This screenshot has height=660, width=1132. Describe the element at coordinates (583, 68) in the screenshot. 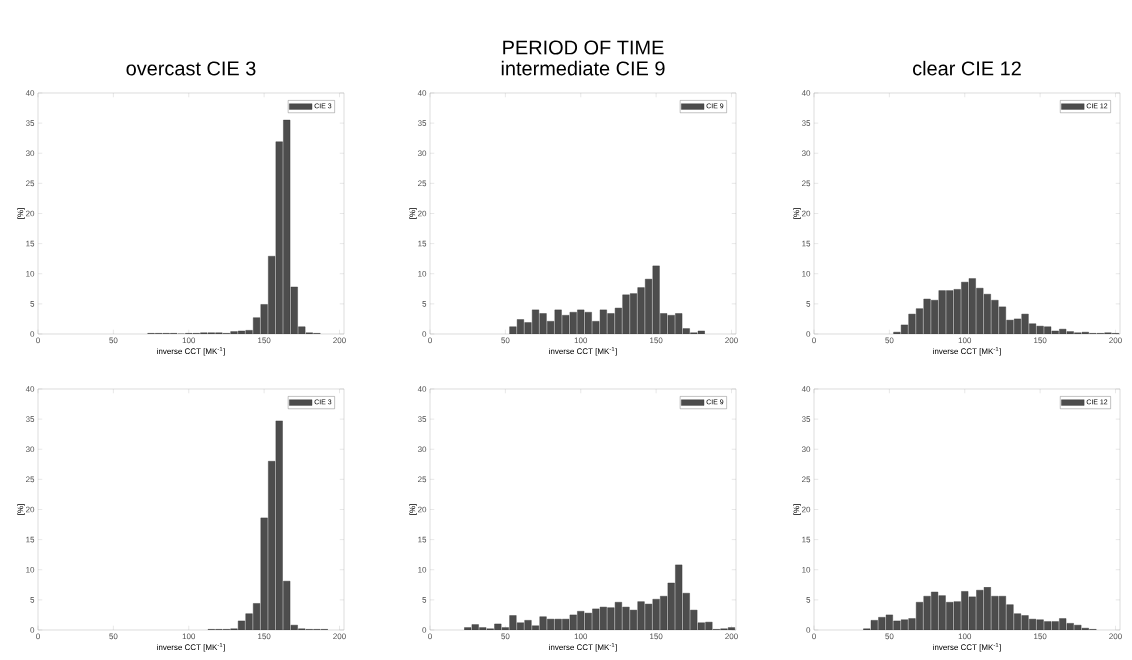

I see `chart-subtitle: intermediate CIE 9` at that location.